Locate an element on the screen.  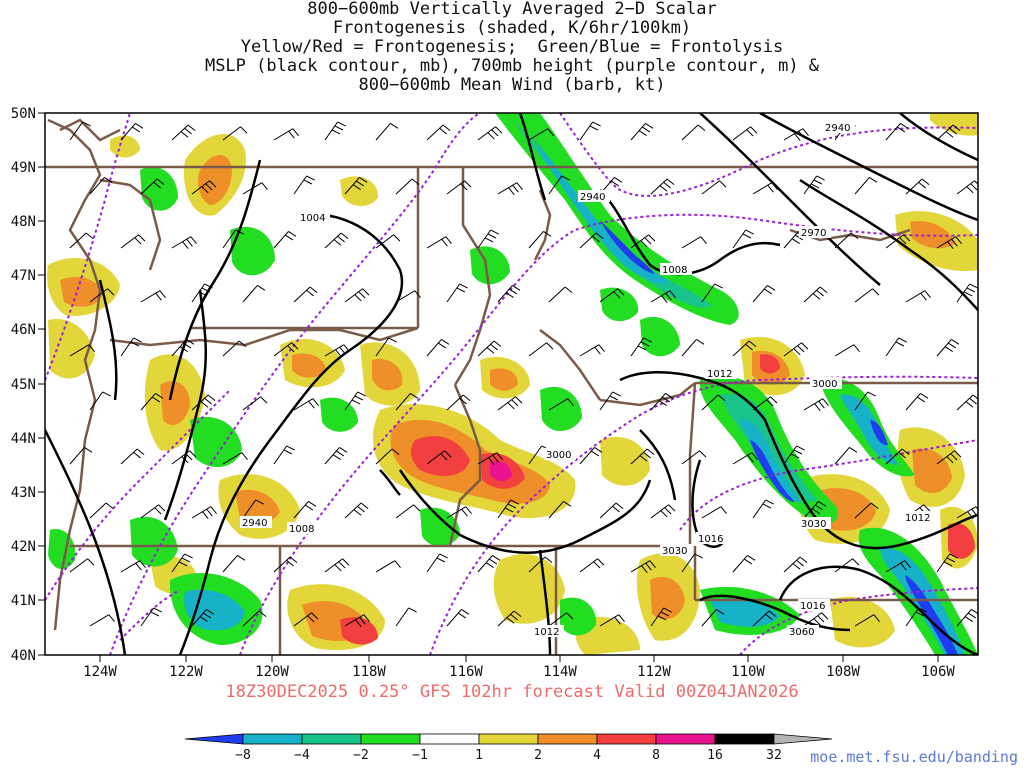
colorbar-cells is located at coordinates (508, 739).